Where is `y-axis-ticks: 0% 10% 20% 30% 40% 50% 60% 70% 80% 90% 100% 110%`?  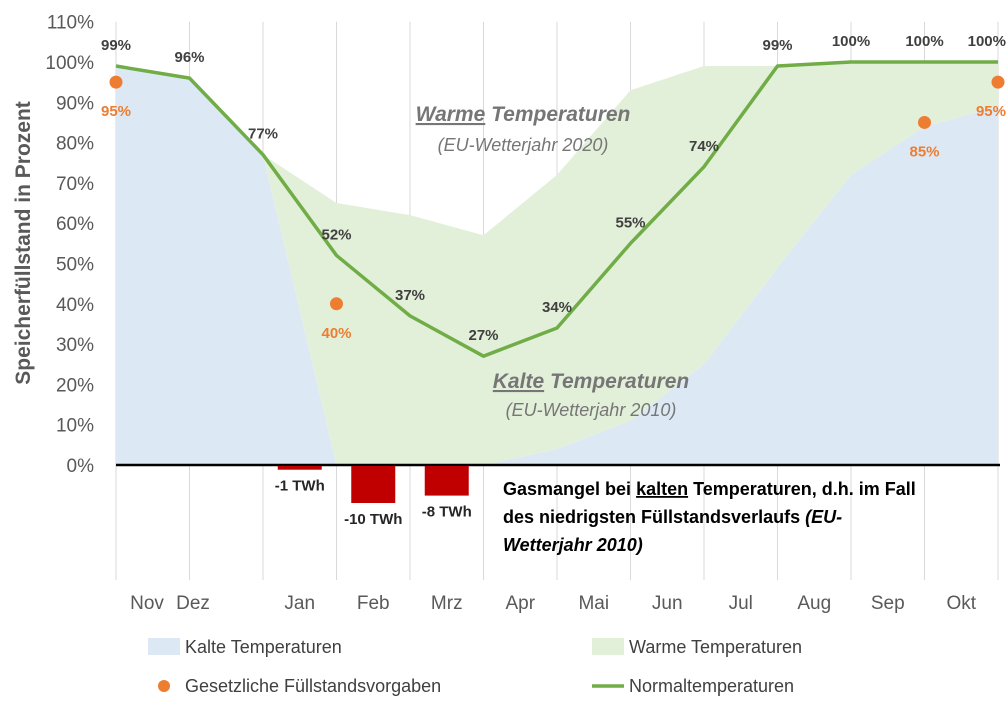
y-axis-ticks: 0% 10% 20% 30% 40% 50% 60% 70% 80% 90% 100% 110% is located at coordinates (69, 245).